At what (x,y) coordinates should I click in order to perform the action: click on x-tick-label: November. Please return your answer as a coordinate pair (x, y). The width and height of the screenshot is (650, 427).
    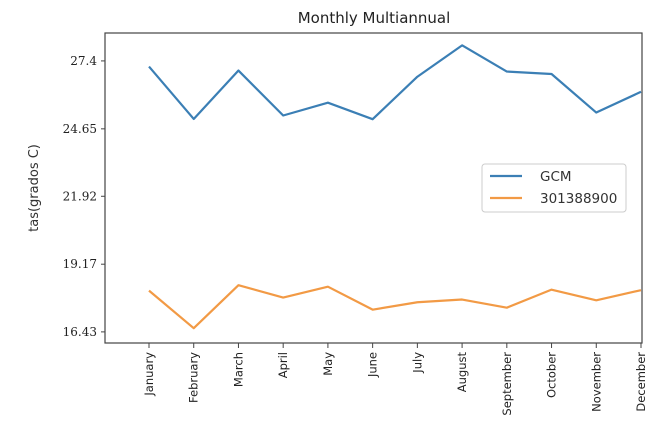
    Looking at the image, I should click on (596, 382).